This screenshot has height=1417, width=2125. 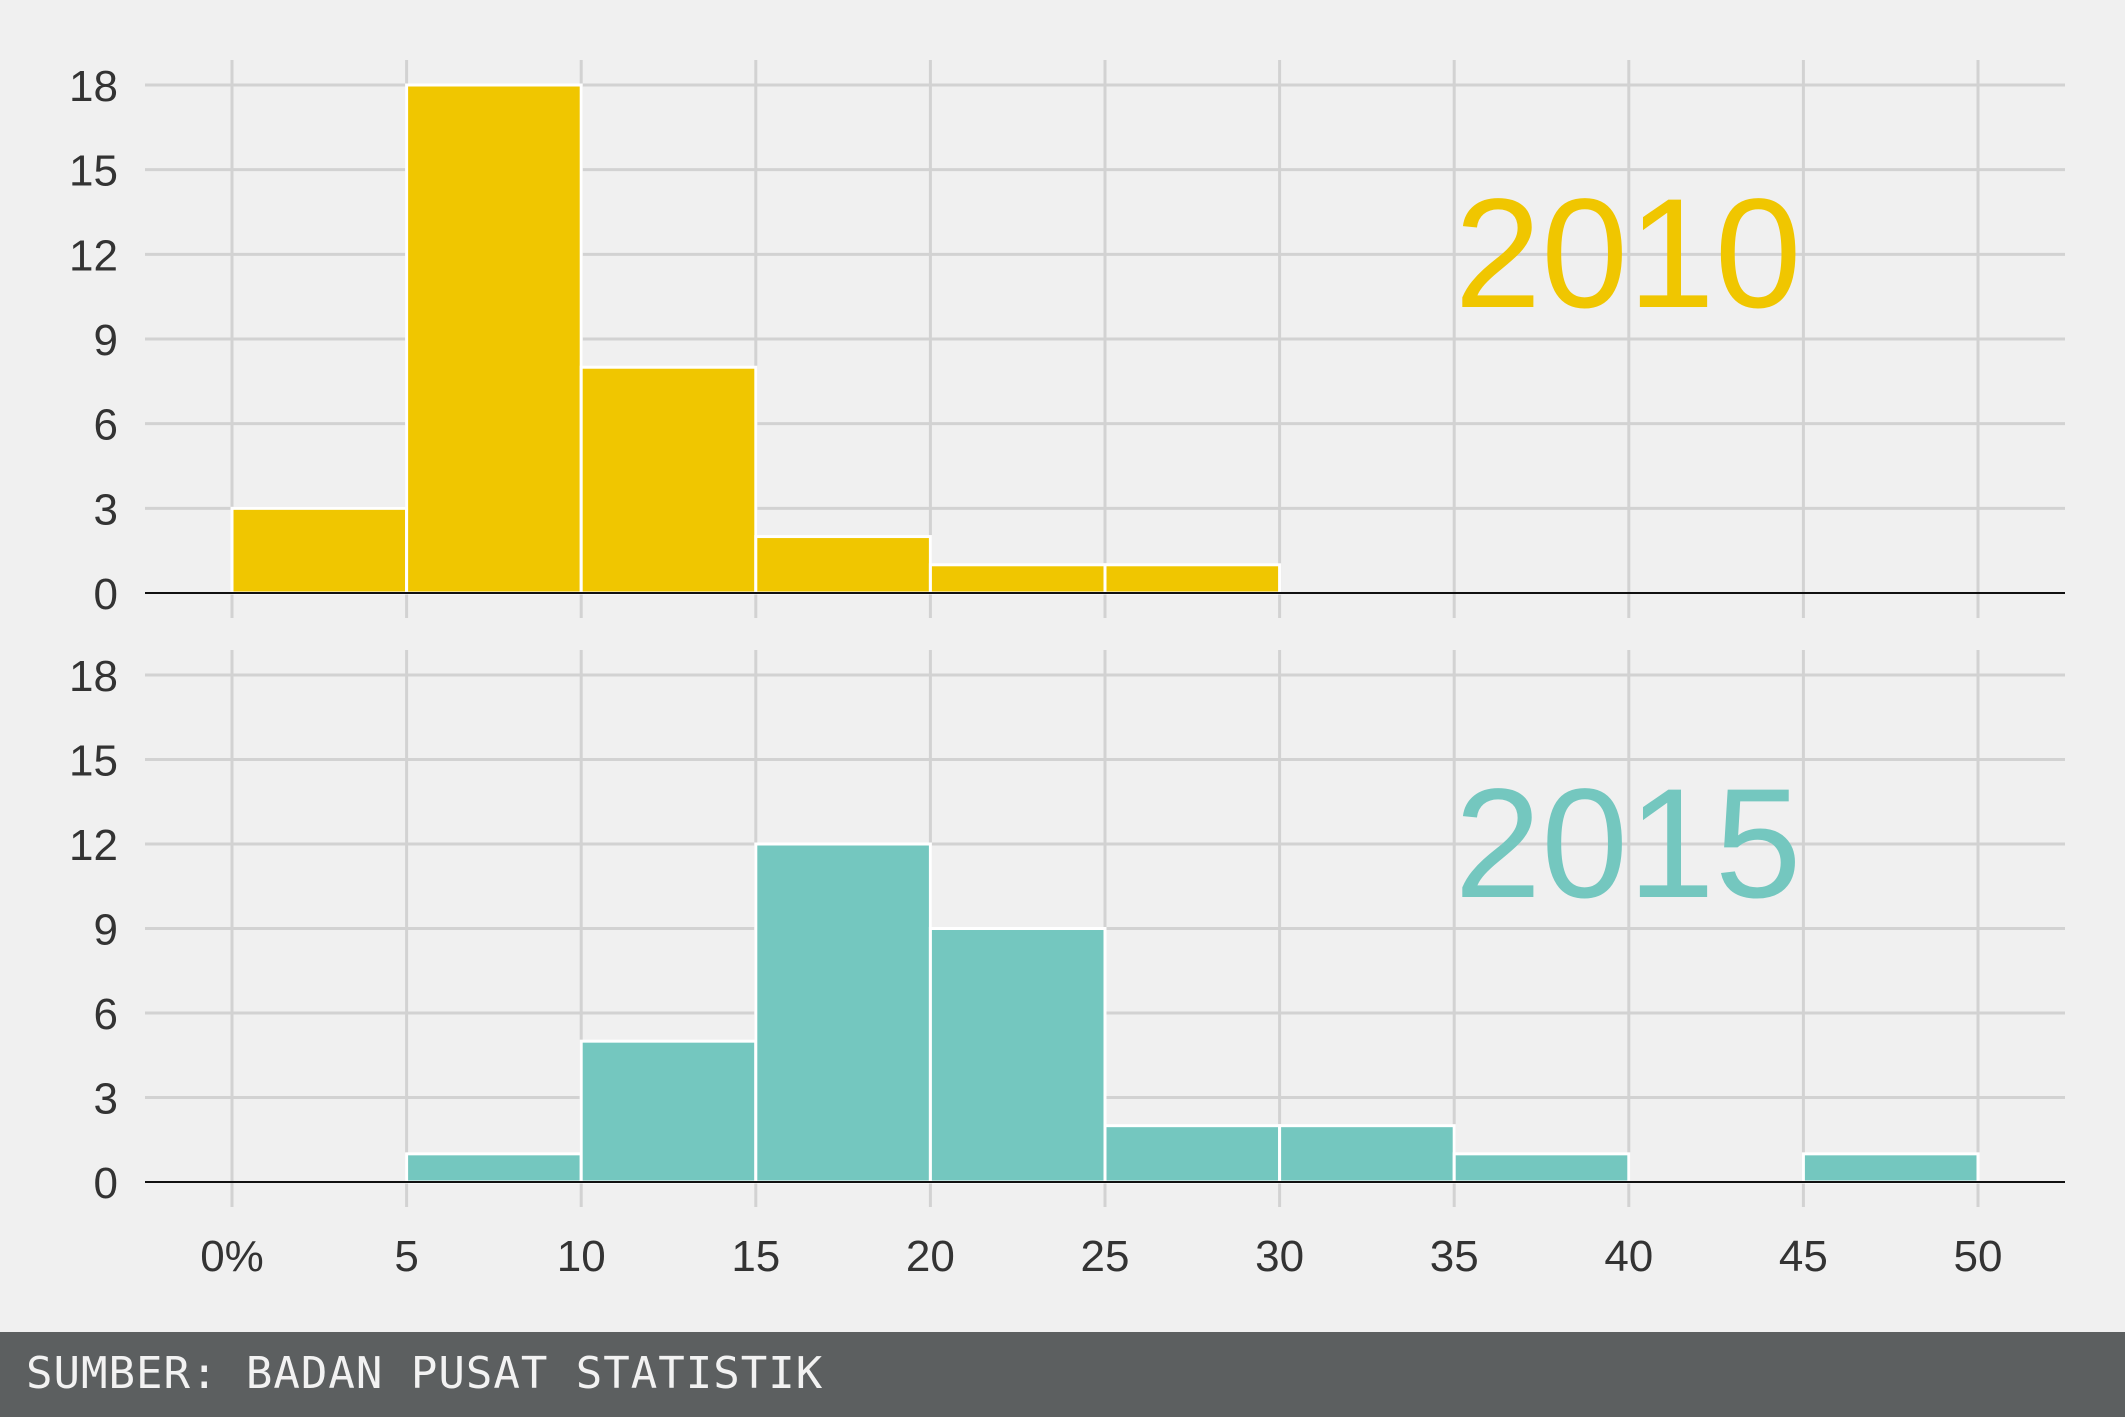 I want to click on x-tick-label: 0%, so click(x=232, y=1256).